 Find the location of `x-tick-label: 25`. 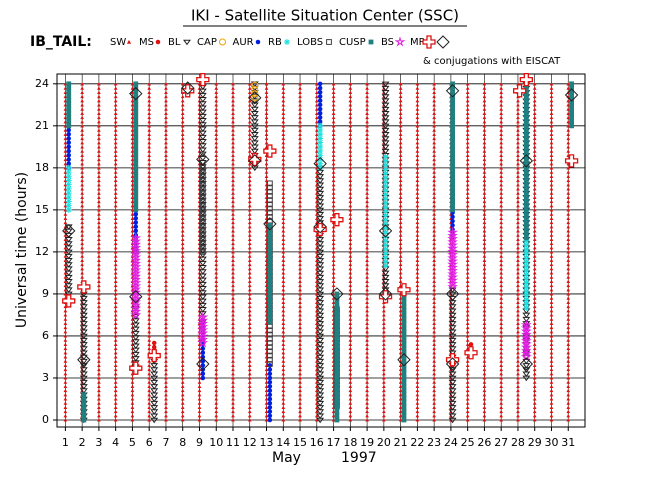

x-tick-label: 25 is located at coordinates (468, 442).